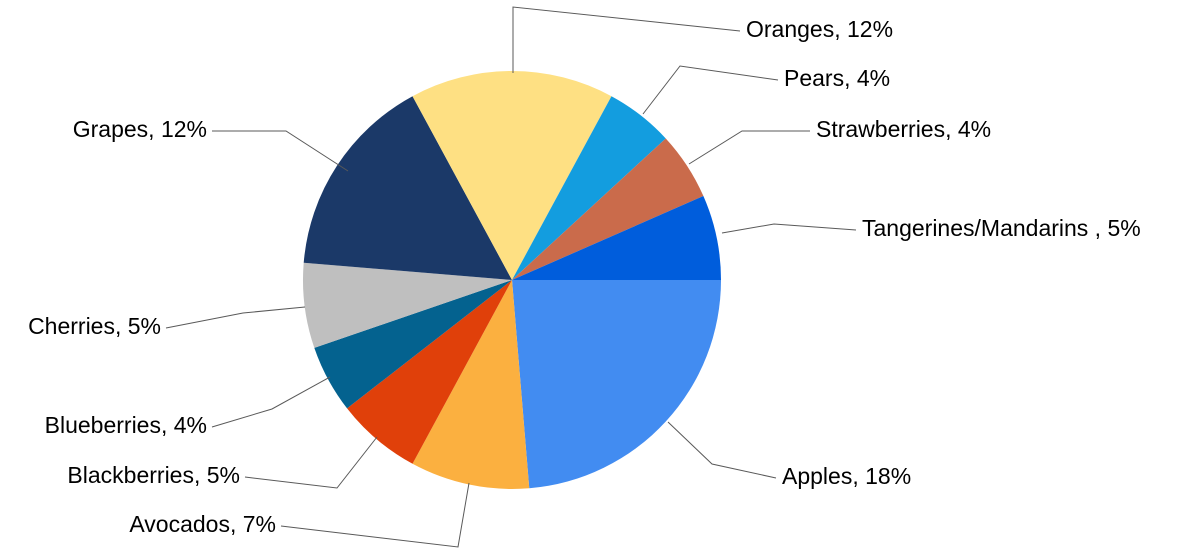  Describe the element at coordinates (311, 462) in the screenshot. I see `leader-line-blackberries` at that location.